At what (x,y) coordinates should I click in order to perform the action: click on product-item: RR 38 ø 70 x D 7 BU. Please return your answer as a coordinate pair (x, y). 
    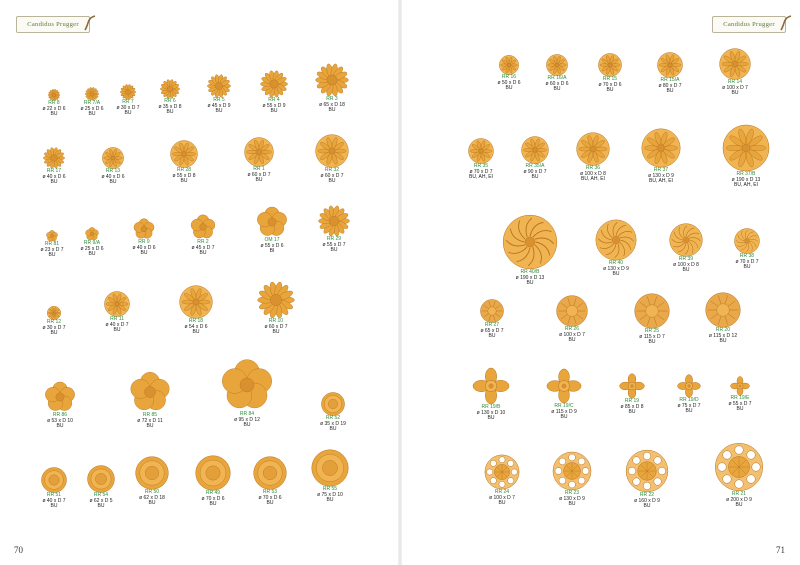
    Looking at the image, I should click on (747, 249).